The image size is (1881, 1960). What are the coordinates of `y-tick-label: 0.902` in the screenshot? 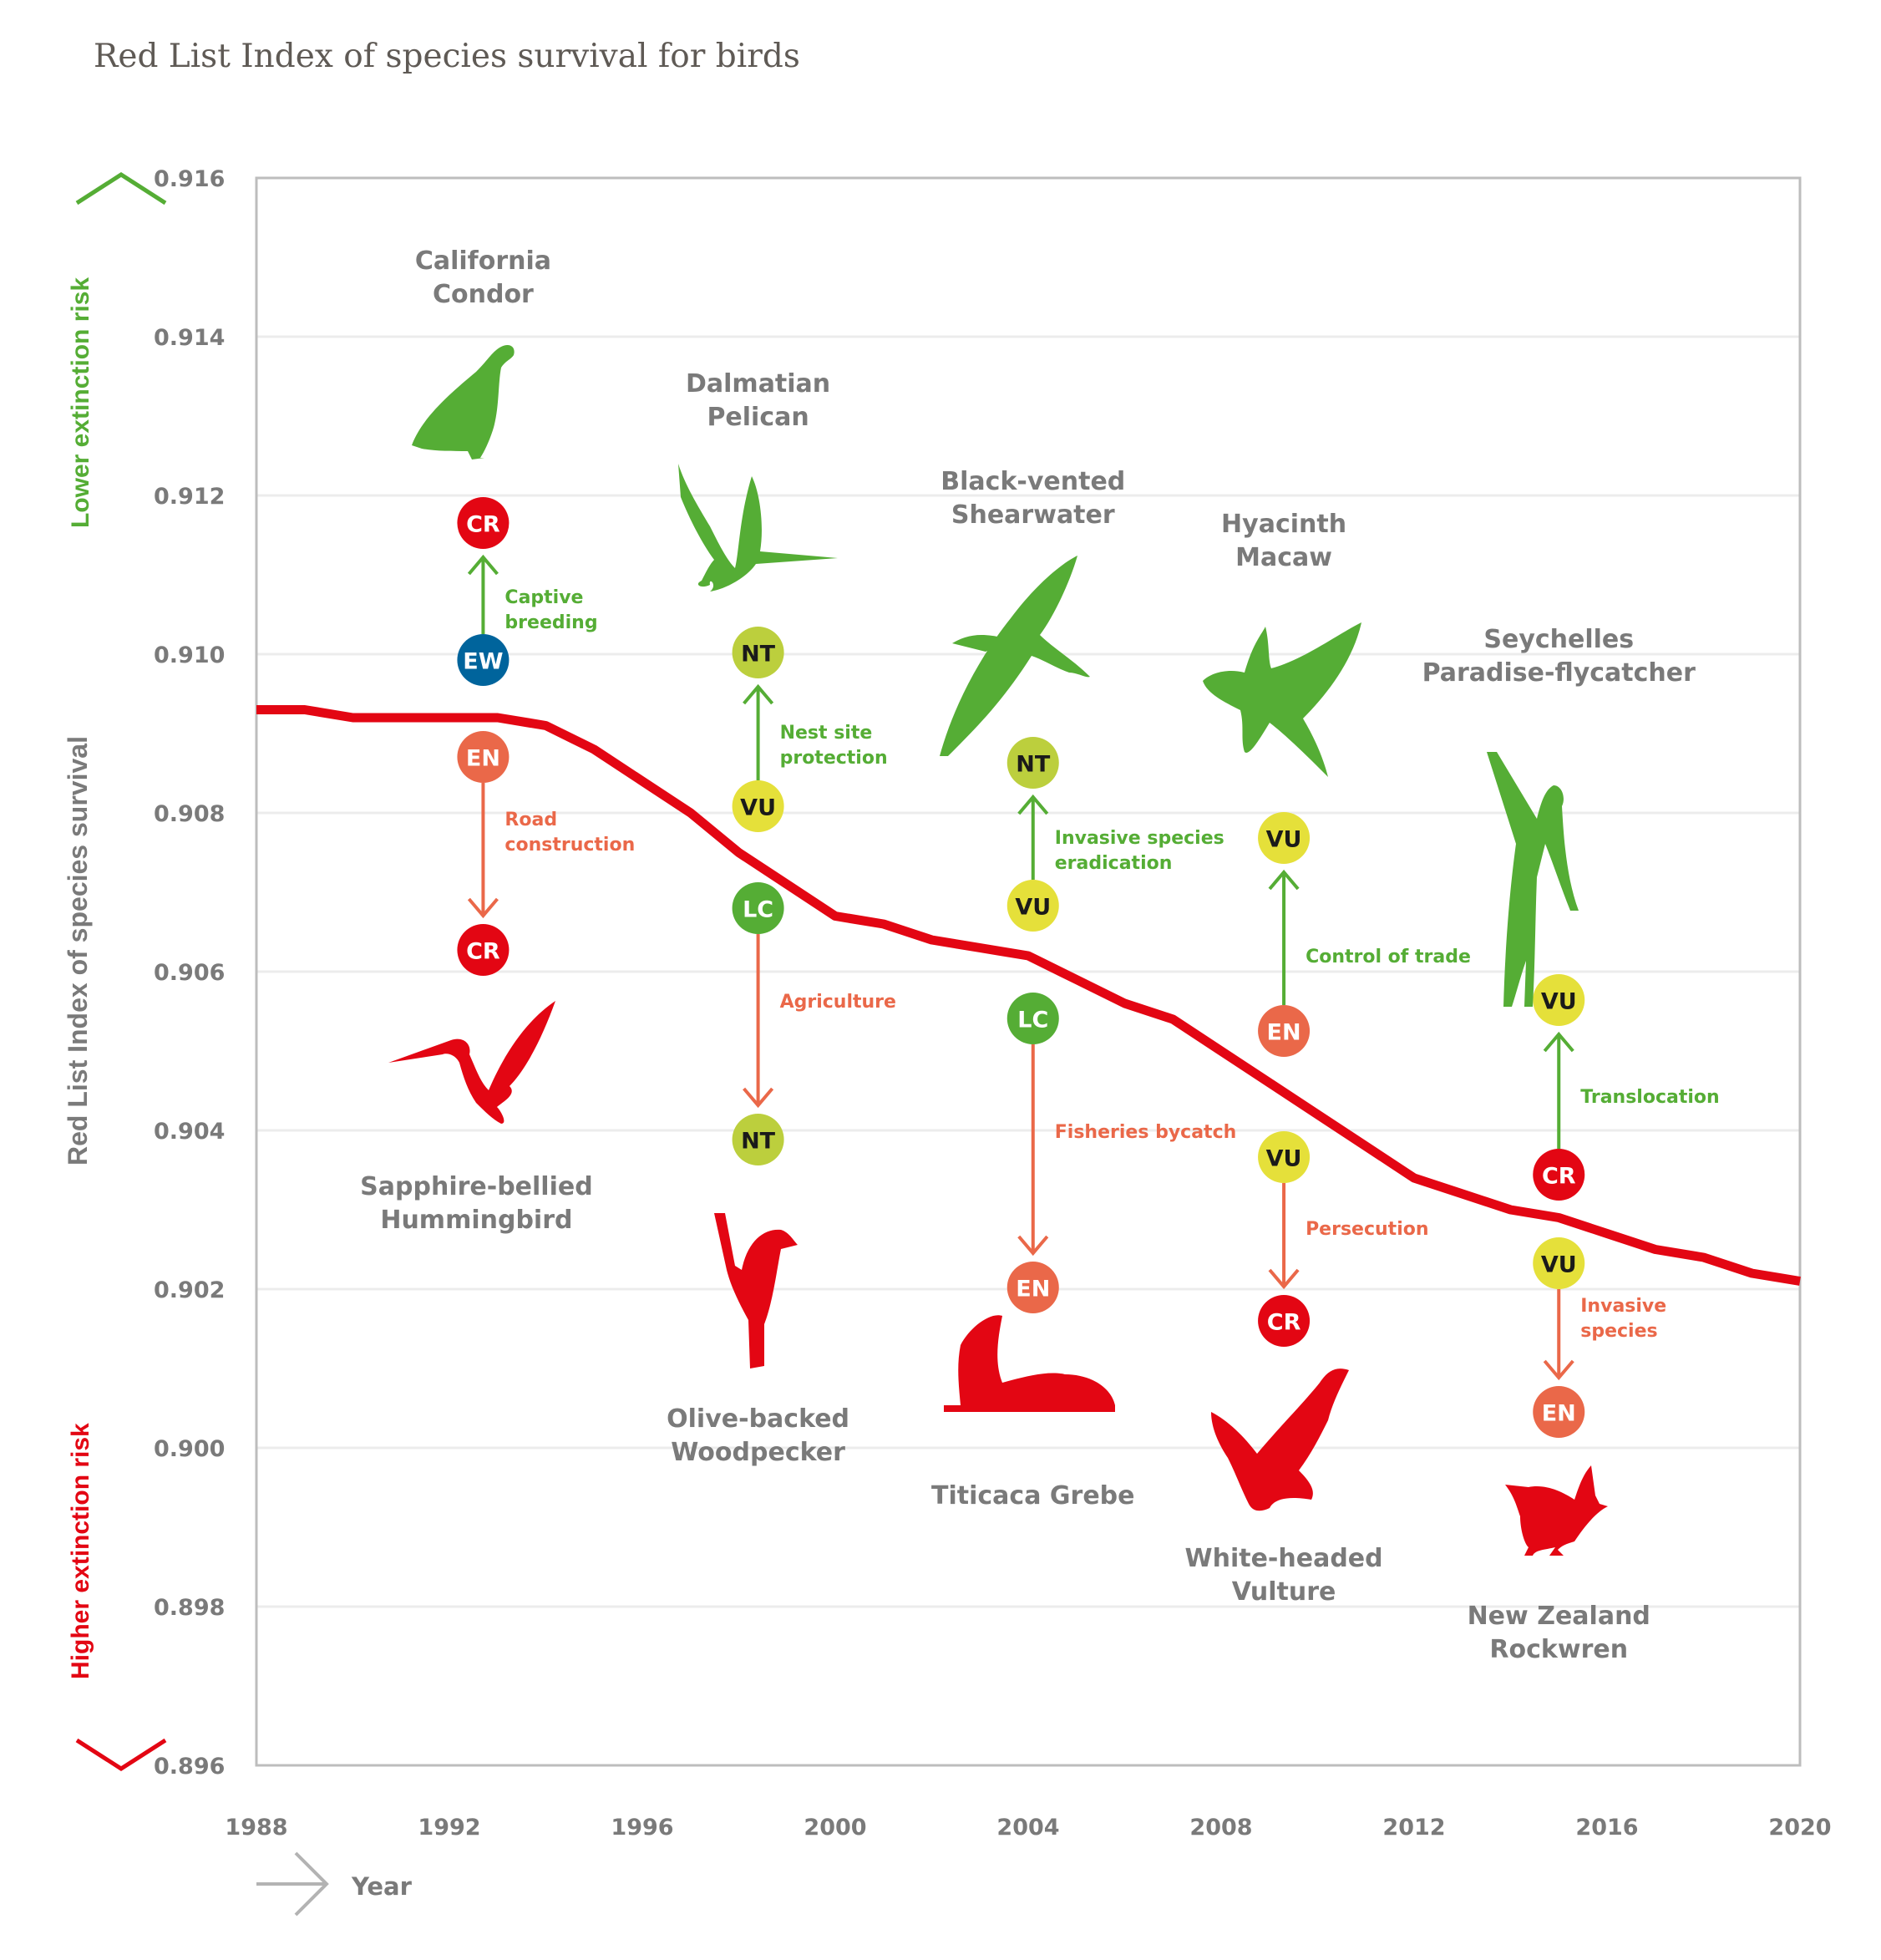 It's located at (189, 1290).